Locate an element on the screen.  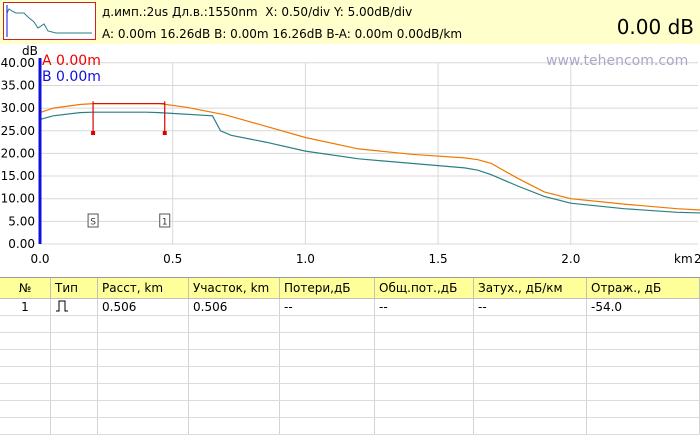
thumbnail-trace is located at coordinates (49, 21).